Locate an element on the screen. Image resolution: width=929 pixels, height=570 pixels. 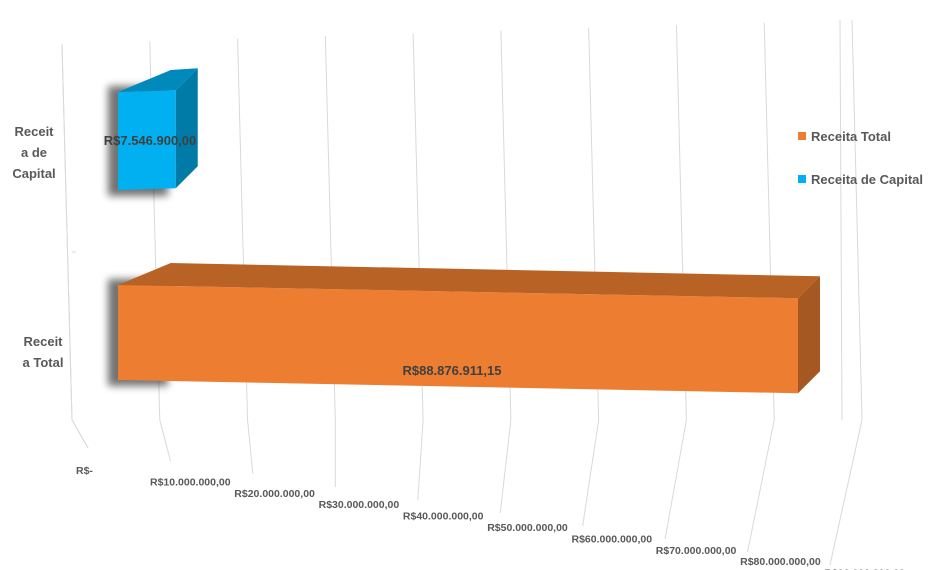
category-label: Receit a Total is located at coordinates (43, 352).